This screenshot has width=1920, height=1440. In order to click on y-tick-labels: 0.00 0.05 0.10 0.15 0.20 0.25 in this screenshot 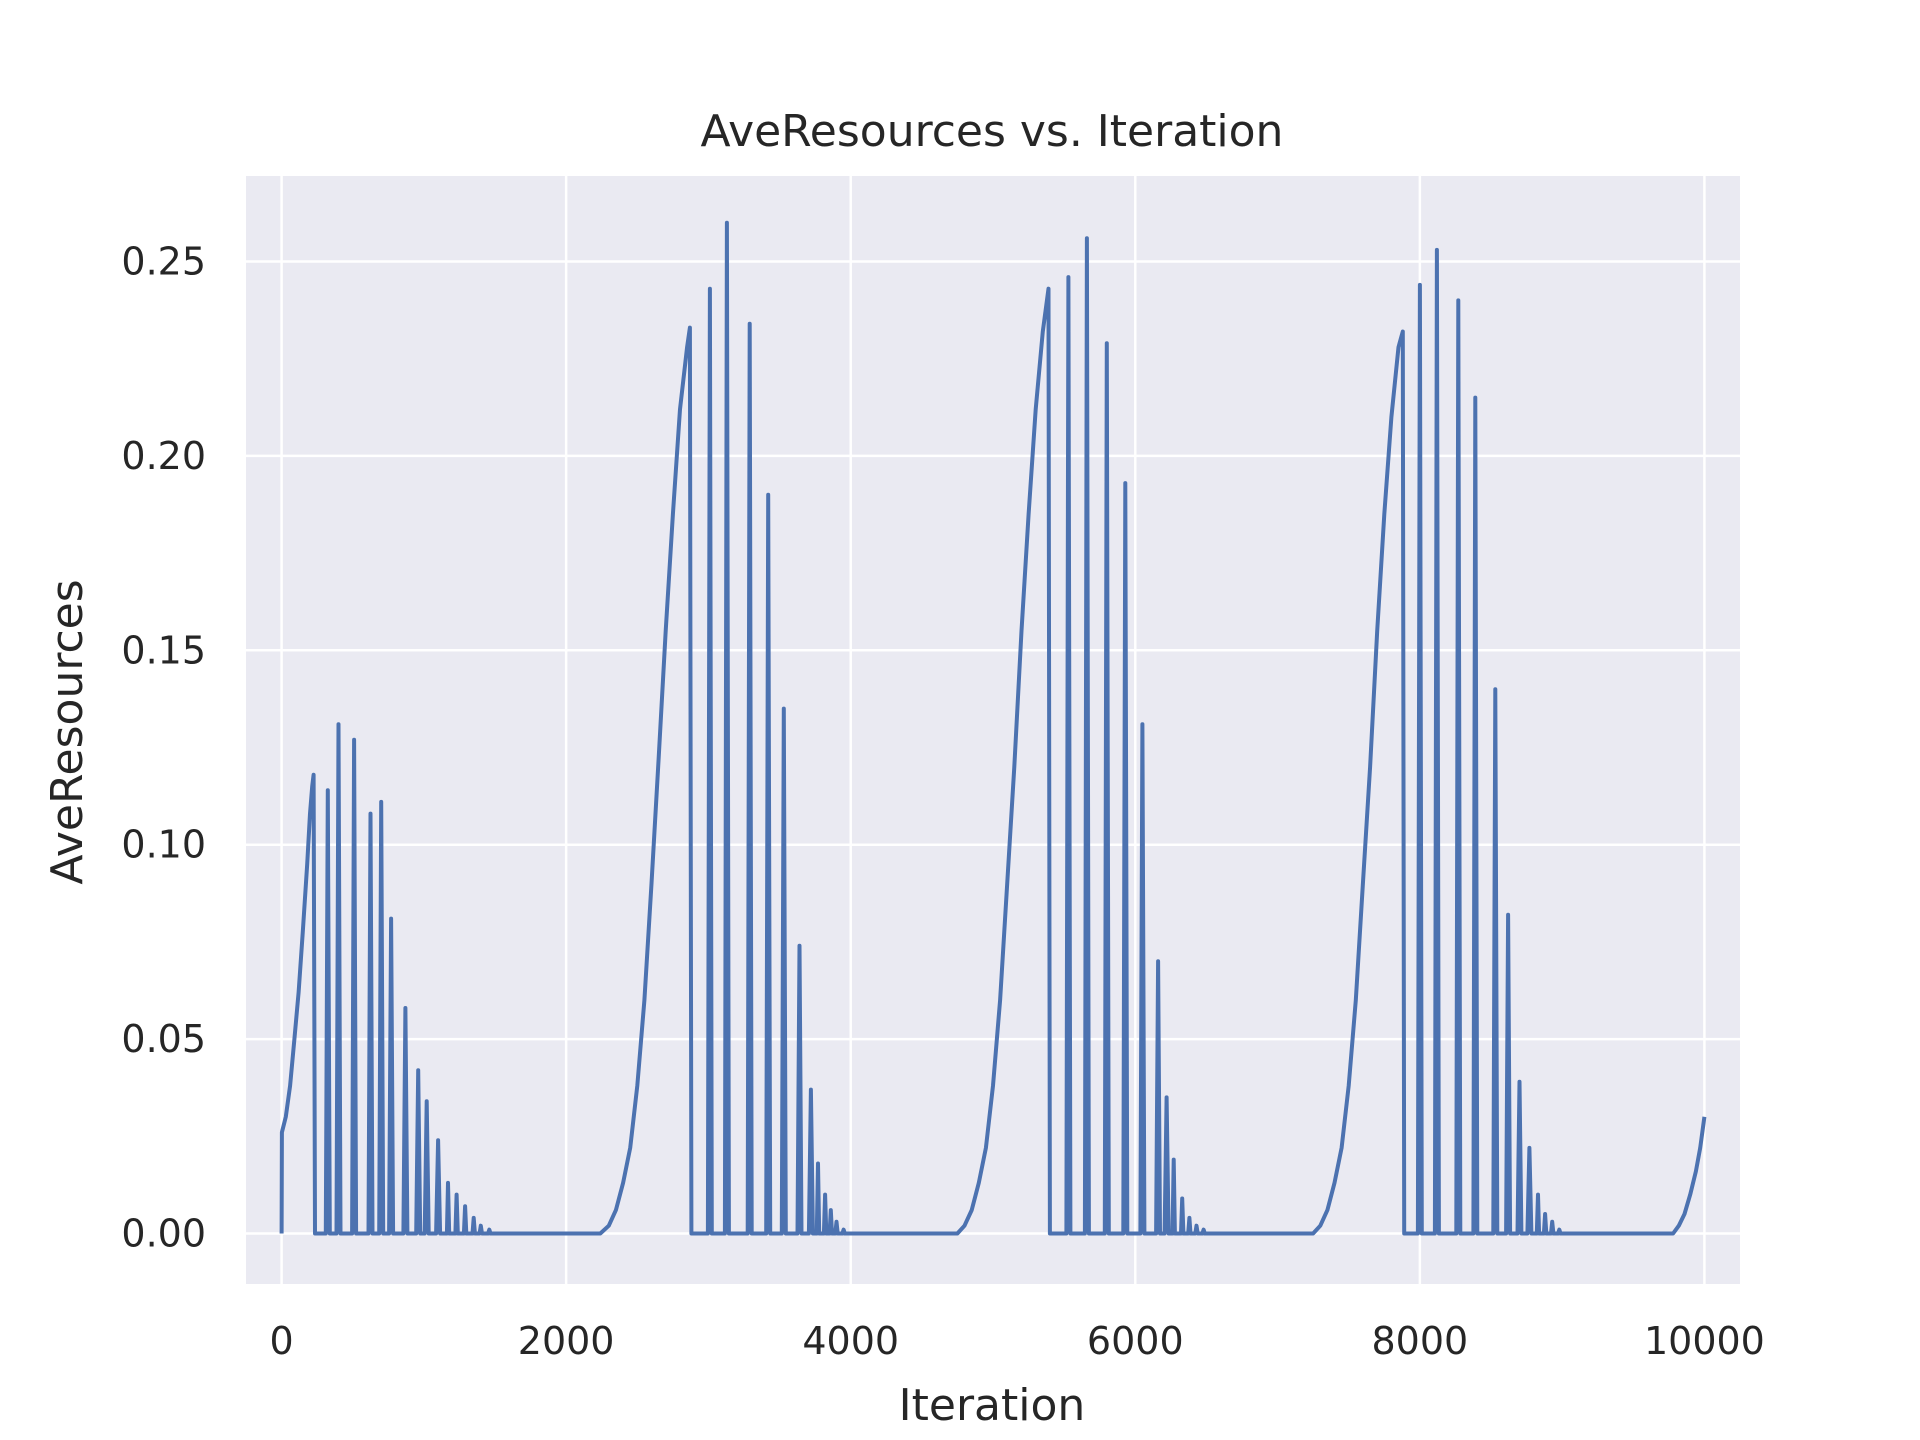, I will do `click(163, 748)`.